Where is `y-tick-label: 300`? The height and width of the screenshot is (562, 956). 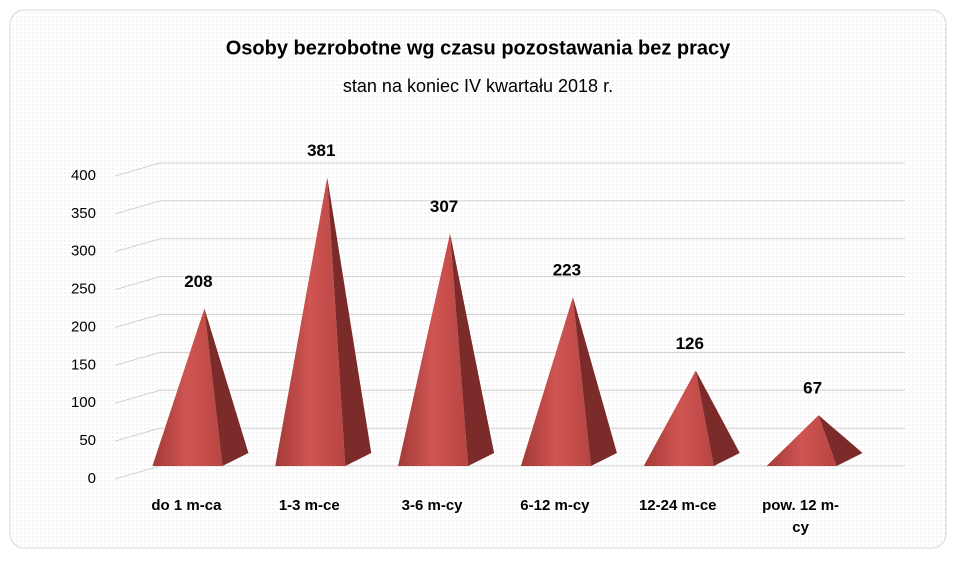 y-tick-label: 300 is located at coordinates (83, 251).